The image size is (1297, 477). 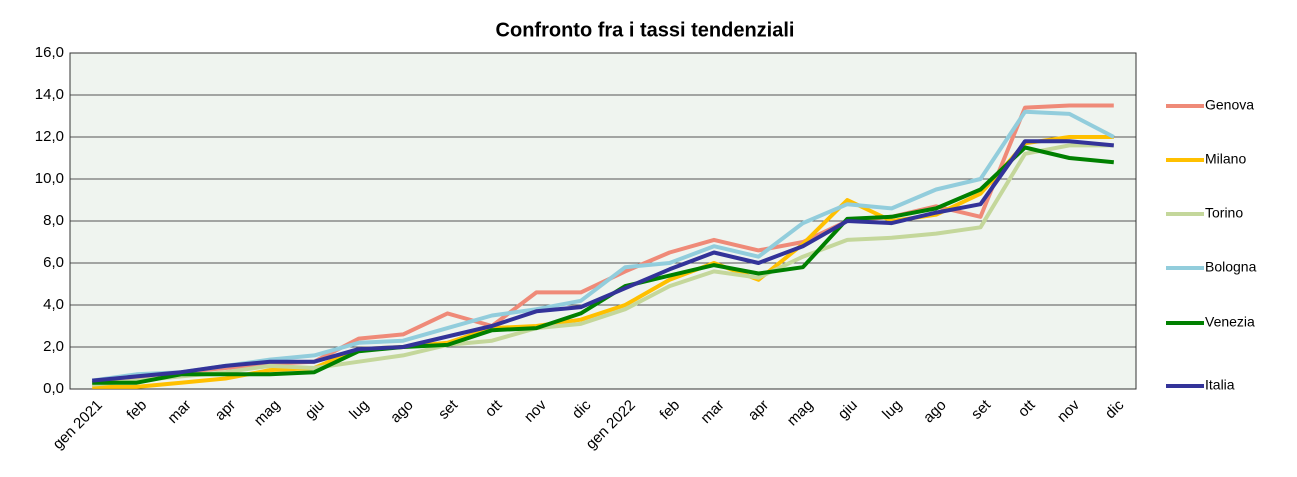 I want to click on legend-label: Bologna, so click(x=1231, y=267).